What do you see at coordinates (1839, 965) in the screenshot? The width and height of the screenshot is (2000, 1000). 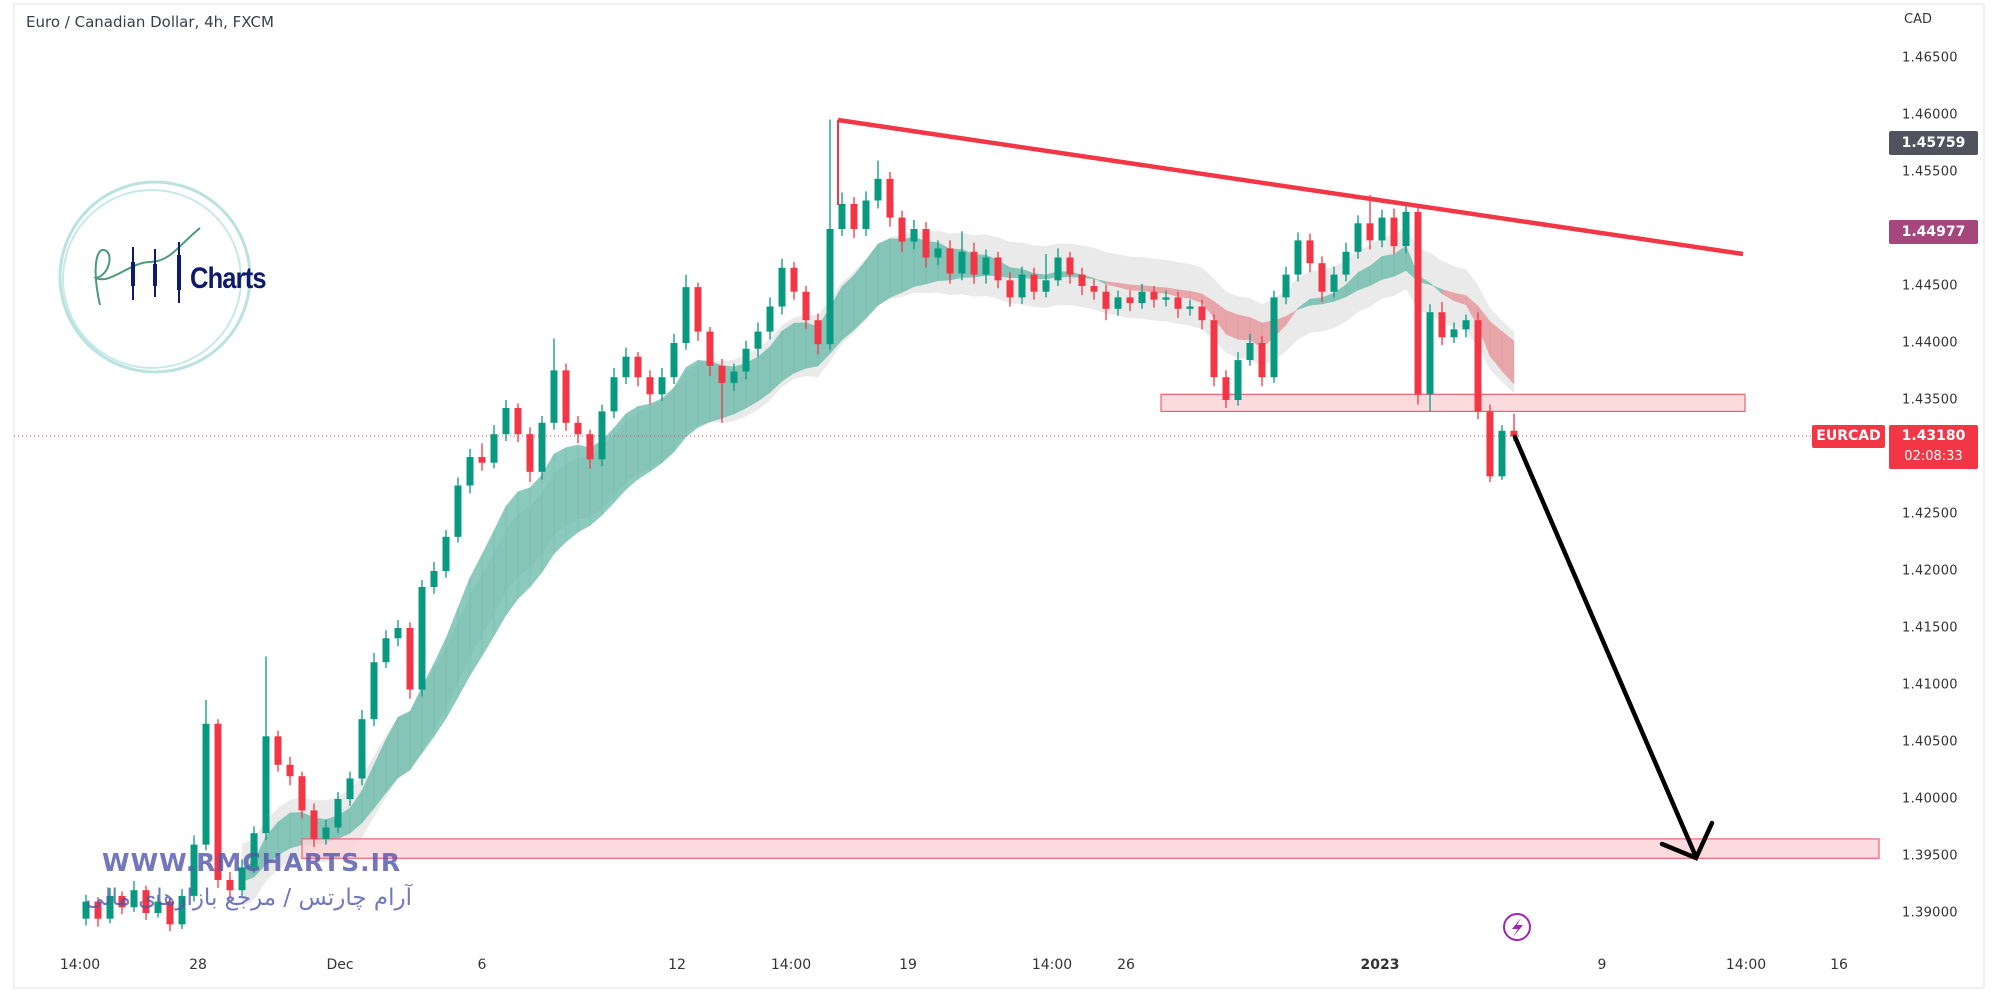 I see `time-tick-label: 16` at bounding box center [1839, 965].